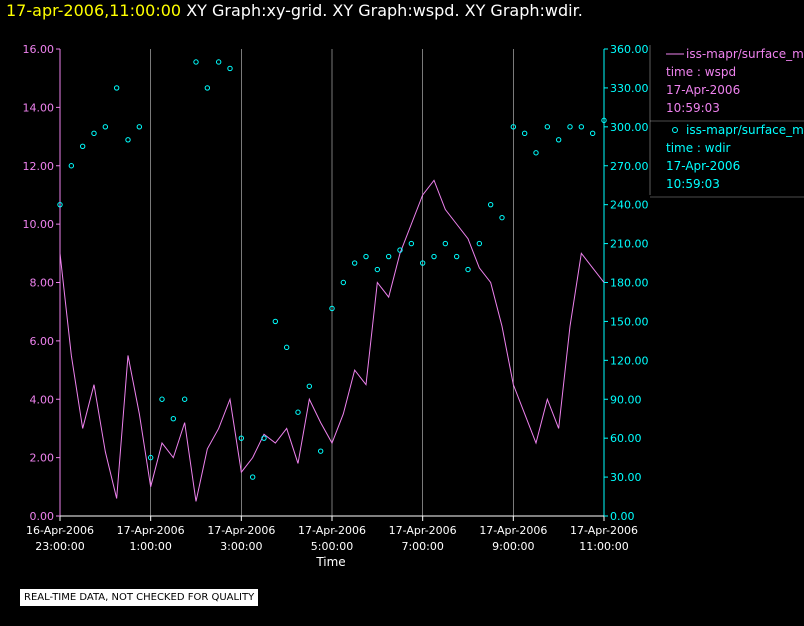 The width and height of the screenshot is (804, 626). I want to click on header-timestamp: 17-apr-2006,11:00:00, so click(94, 10).